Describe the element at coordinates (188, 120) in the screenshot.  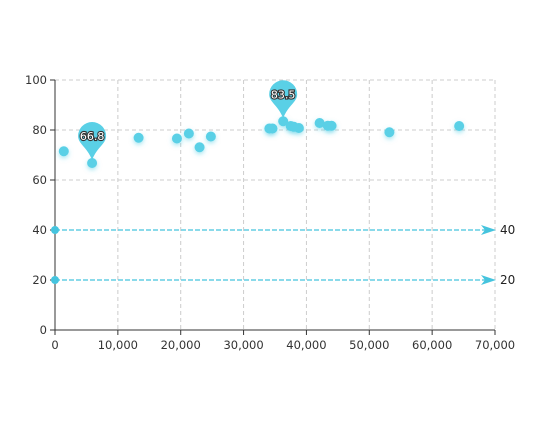
I see `mark-points: 66.8 83.5` at that location.